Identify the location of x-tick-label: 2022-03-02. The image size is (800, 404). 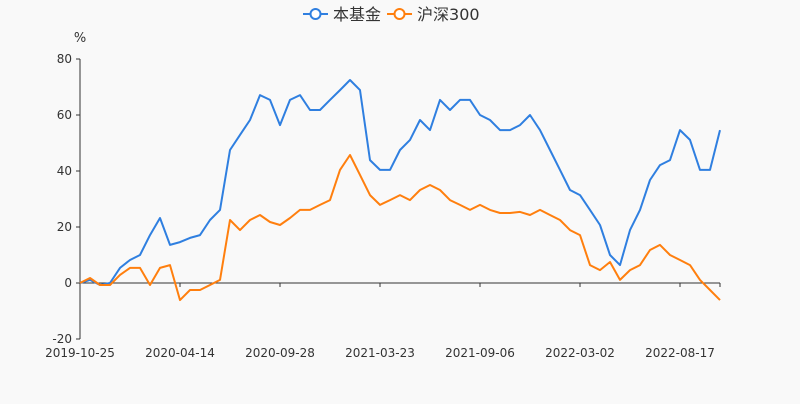
(580, 353).